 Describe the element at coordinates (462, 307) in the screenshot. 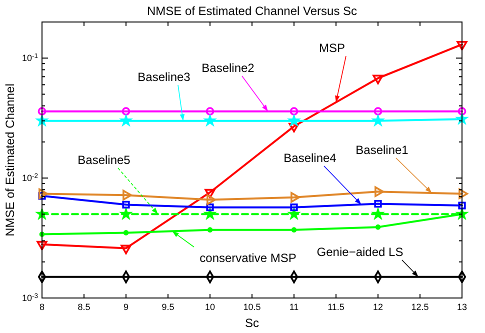

I see `x-tick-label: 13` at that location.